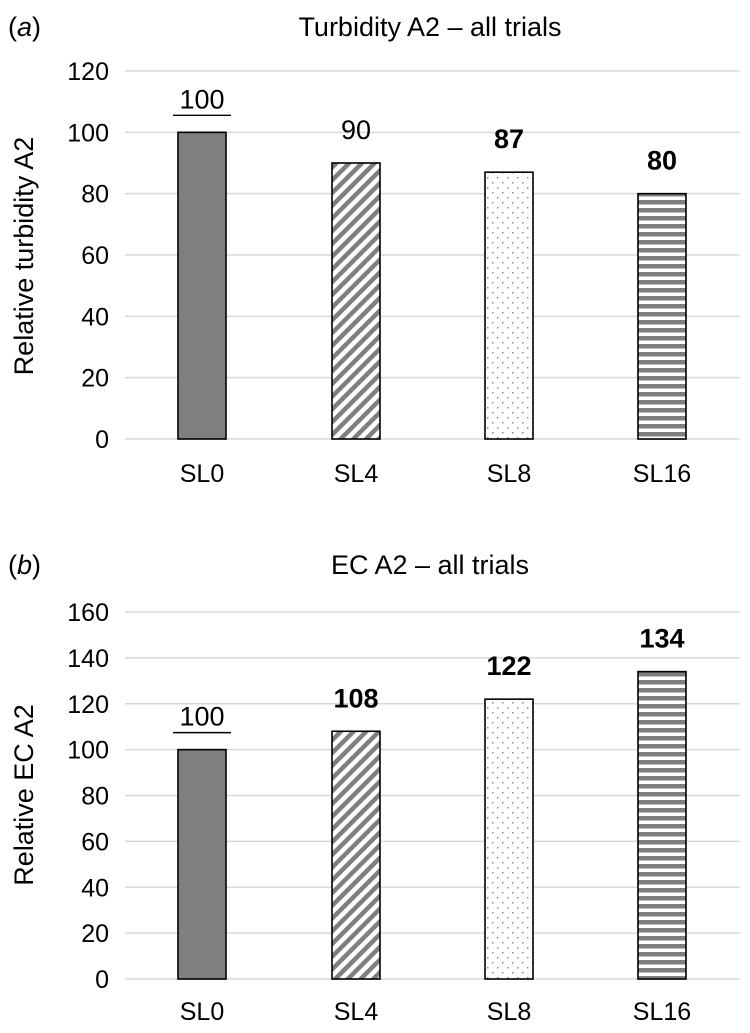  What do you see at coordinates (429, 679) in the screenshot?
I see `data-labels: 100 108 122 134` at bounding box center [429, 679].